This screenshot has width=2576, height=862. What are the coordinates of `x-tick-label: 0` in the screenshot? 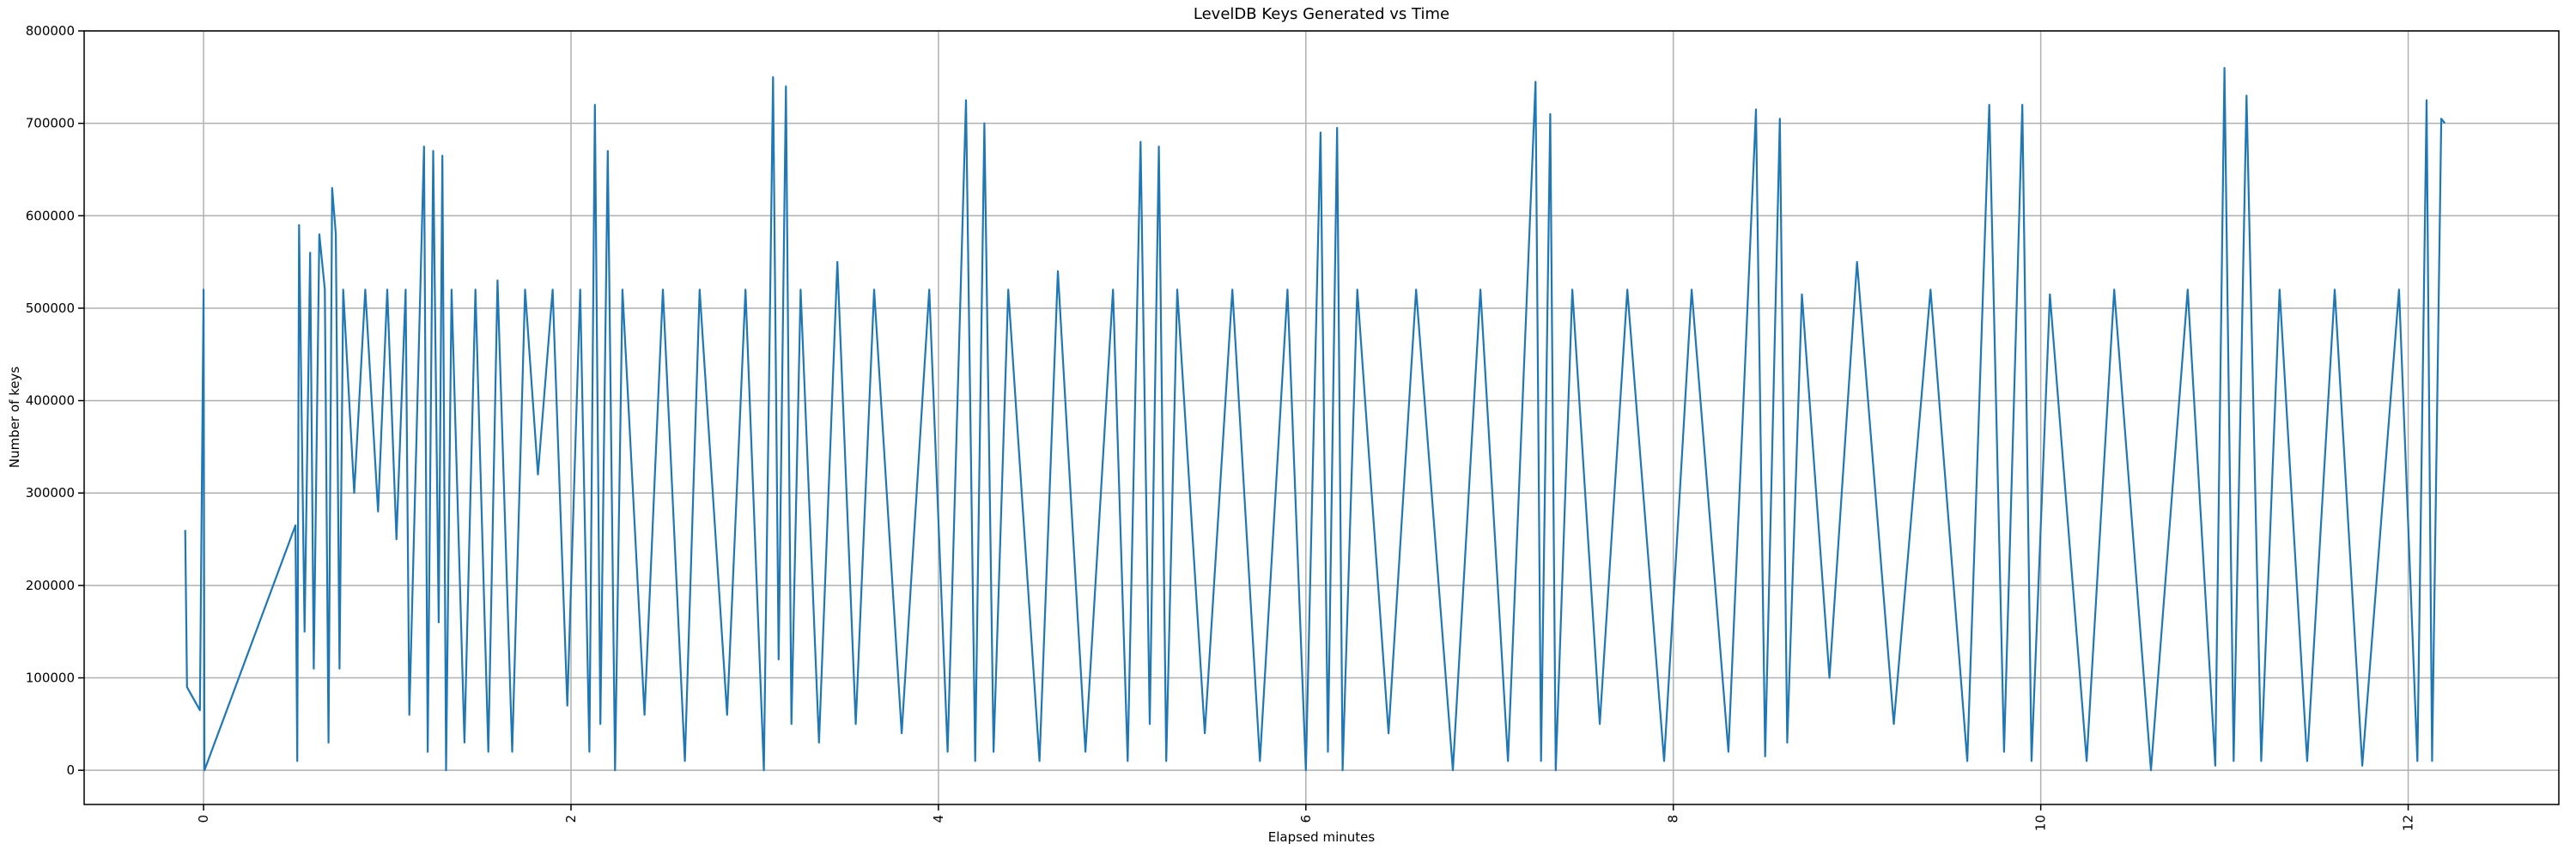 It's located at (203, 819).